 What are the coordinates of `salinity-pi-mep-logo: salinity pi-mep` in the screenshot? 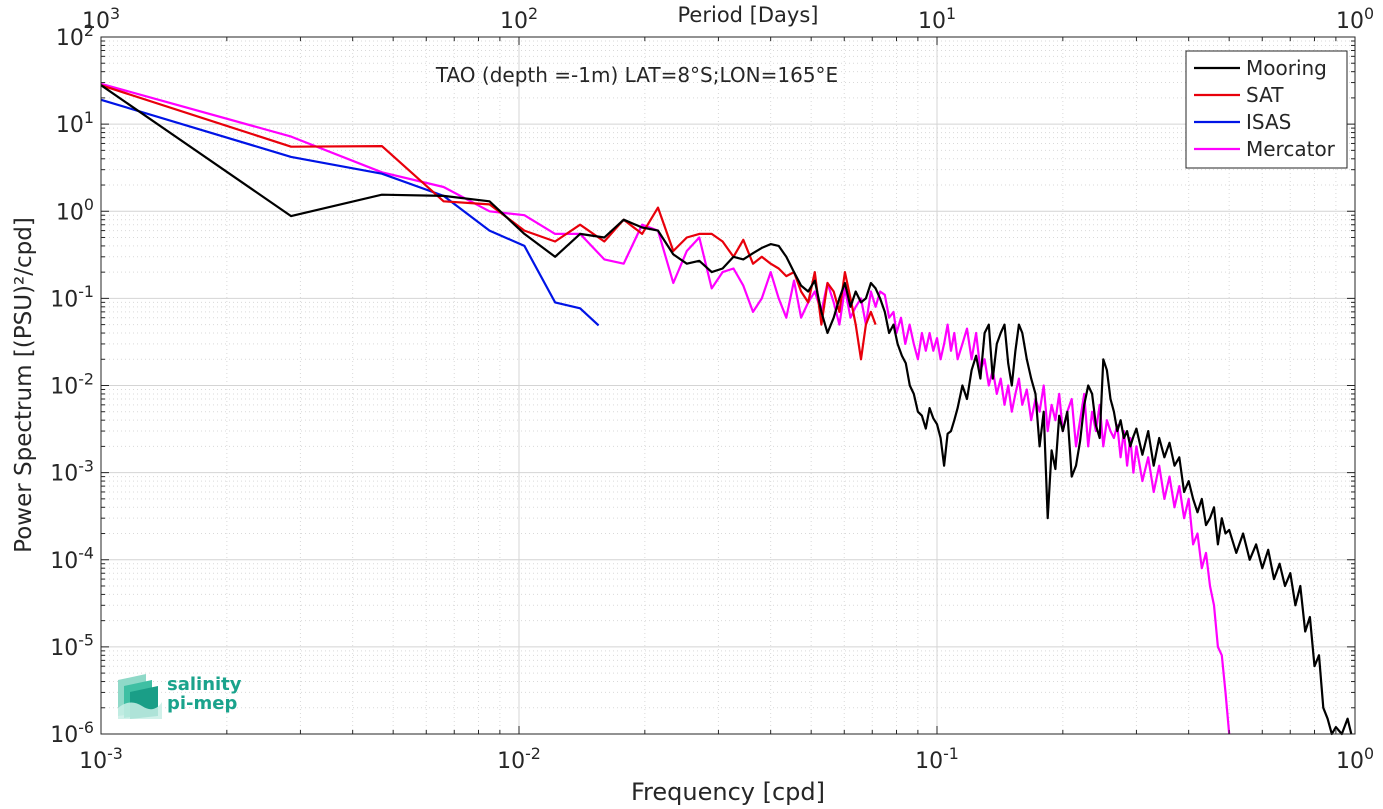 It's located at (186, 697).